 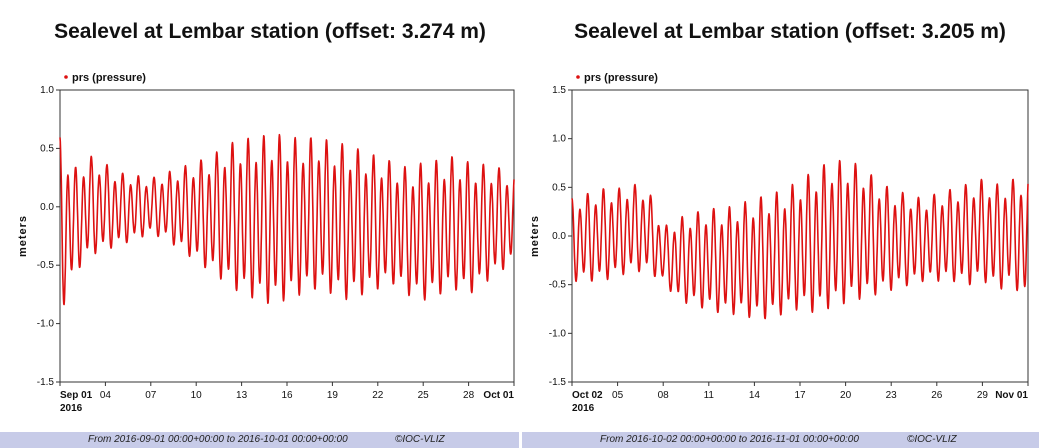 What do you see at coordinates (197, 395) in the screenshot?
I see `x-tick-label: 10` at bounding box center [197, 395].